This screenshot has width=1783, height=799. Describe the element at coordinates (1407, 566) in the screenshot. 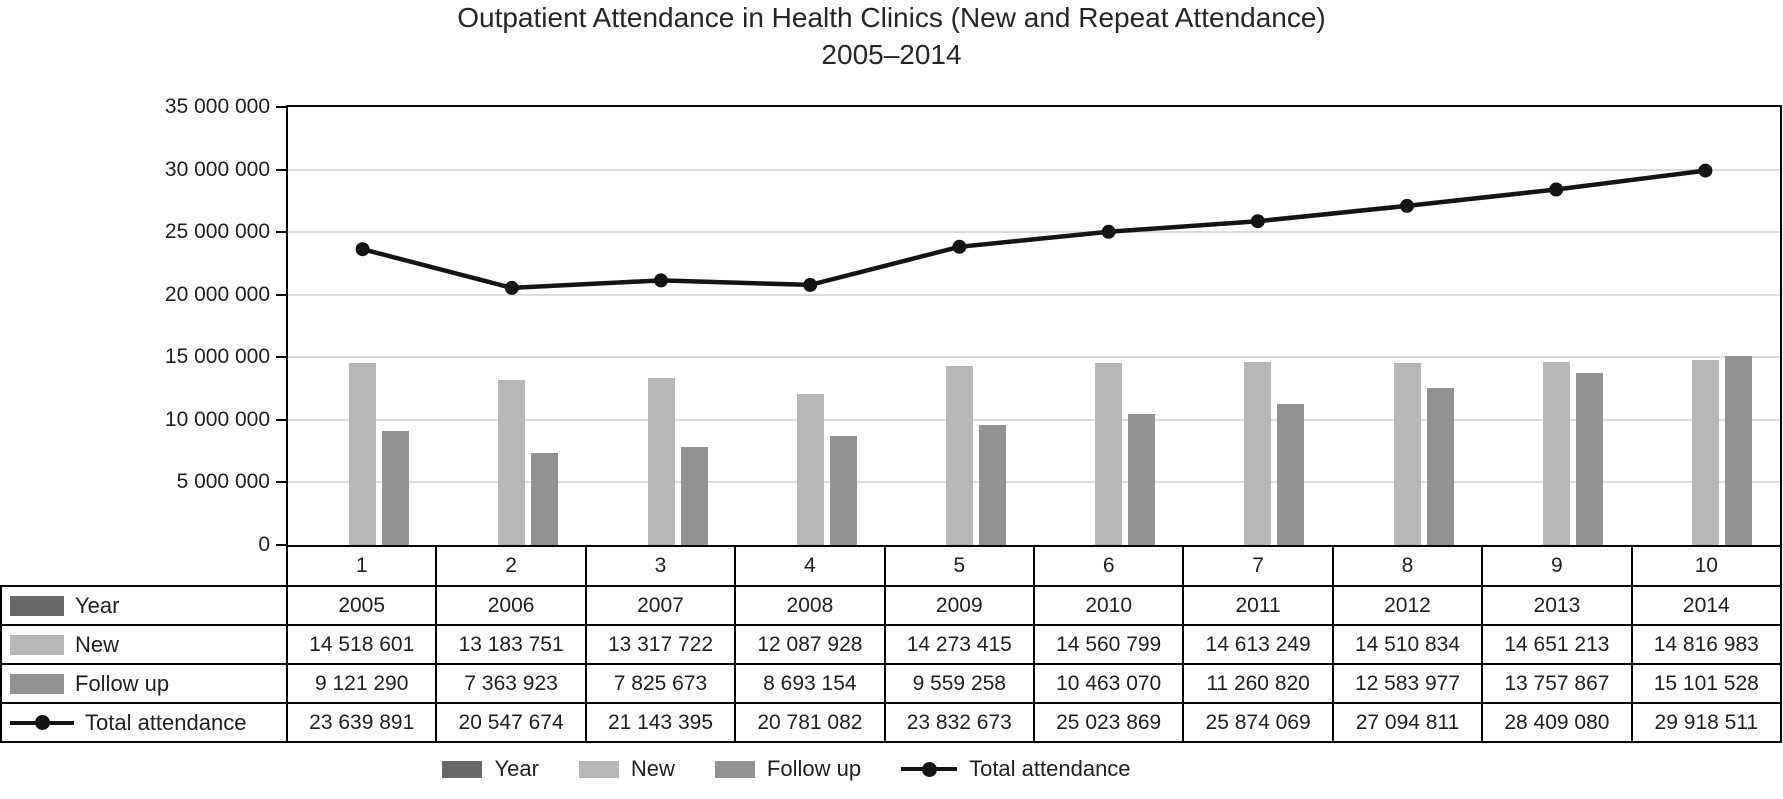

I see `category-header-cell: 8` at that location.